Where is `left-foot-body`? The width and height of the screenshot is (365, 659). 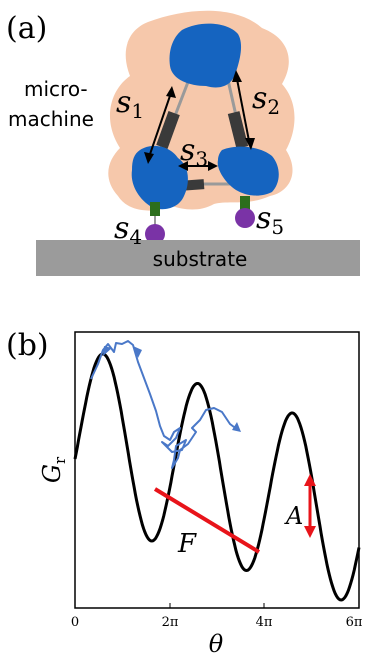
left-foot-body is located at coordinates (159, 177).